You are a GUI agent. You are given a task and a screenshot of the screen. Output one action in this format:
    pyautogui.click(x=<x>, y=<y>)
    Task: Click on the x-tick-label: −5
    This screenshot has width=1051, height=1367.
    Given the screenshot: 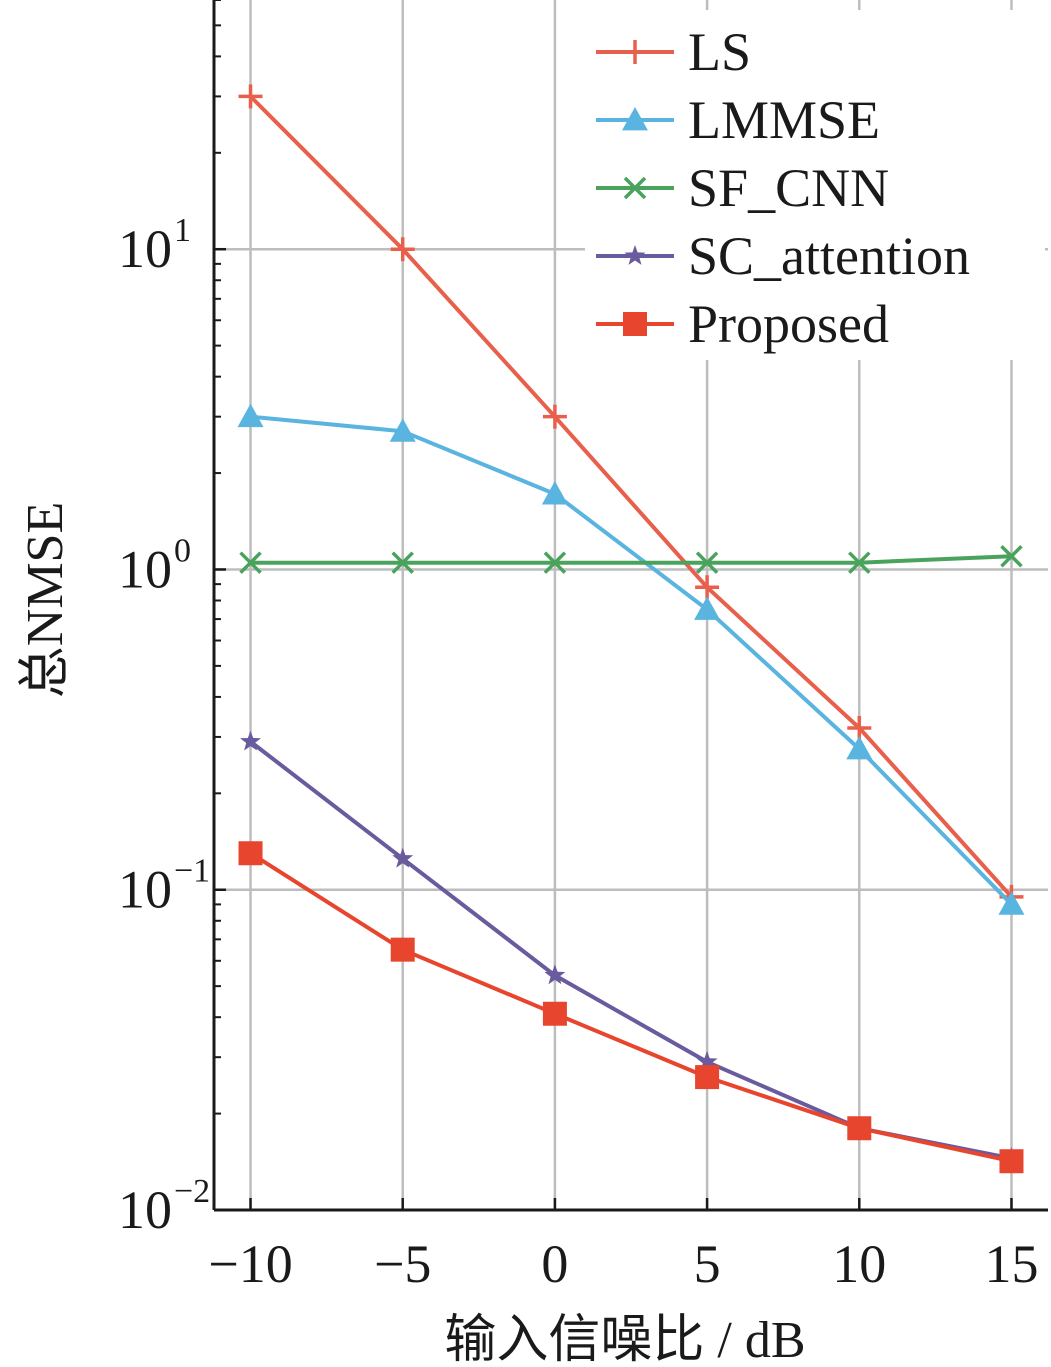 What is the action you would take?
    pyautogui.click(x=402, y=1264)
    